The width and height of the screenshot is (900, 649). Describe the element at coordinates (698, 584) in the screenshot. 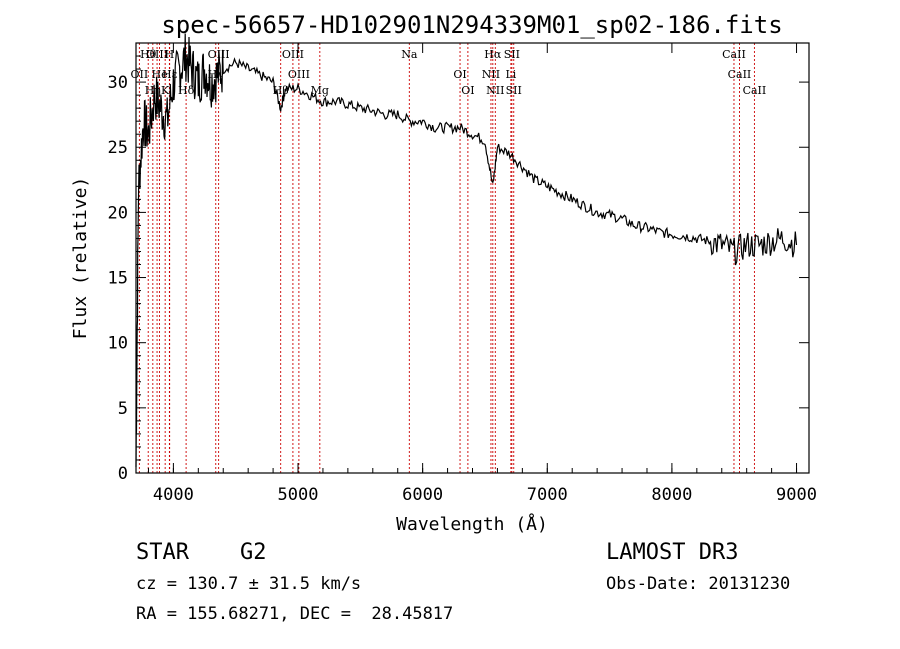

I see `observation-date: Obs-Date: 20131230` at that location.